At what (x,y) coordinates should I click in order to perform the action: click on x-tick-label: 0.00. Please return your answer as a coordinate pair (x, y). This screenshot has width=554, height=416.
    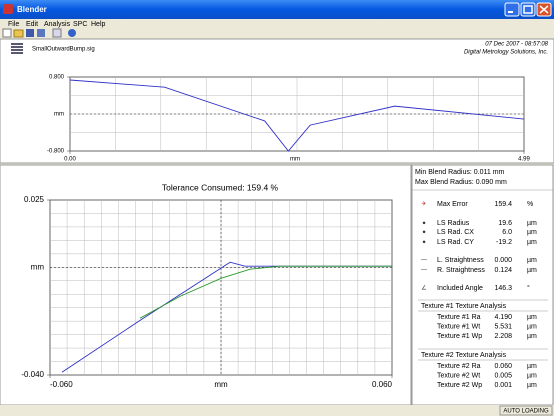
    Looking at the image, I should click on (70, 160).